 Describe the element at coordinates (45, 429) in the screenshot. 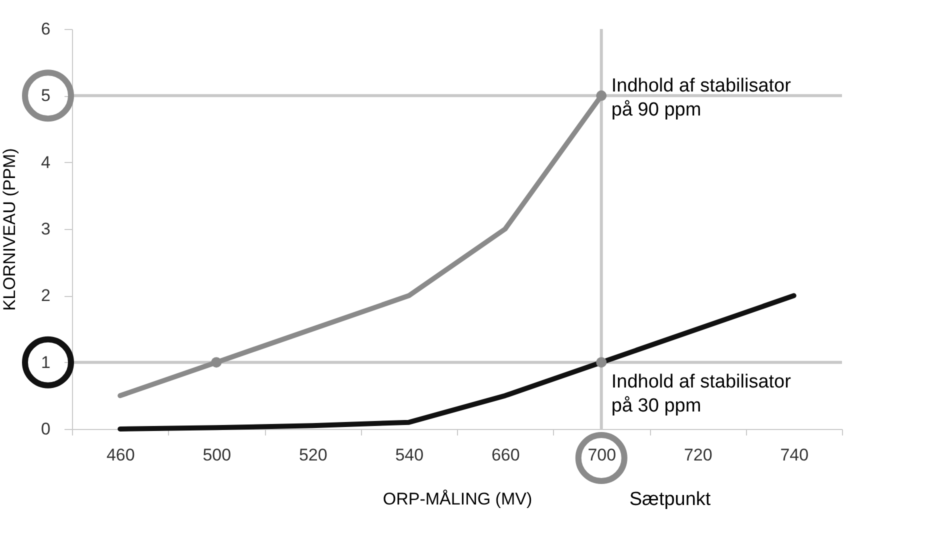

I see `y-tick-label: 0` at that location.